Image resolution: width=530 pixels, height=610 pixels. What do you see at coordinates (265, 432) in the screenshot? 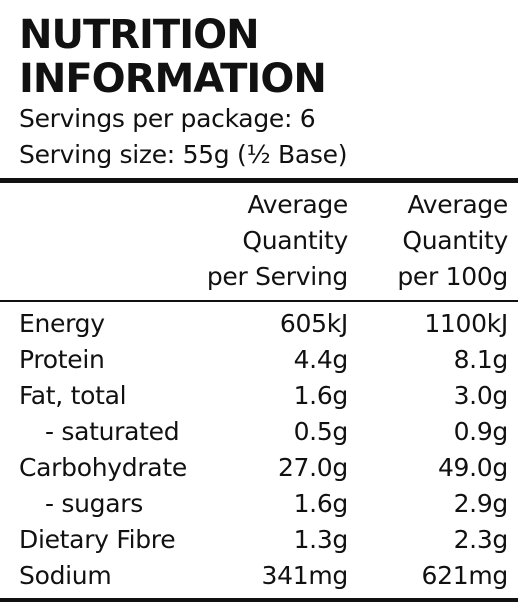
I see `table-row: - saturated 0.5g 0.9g` at bounding box center [265, 432].